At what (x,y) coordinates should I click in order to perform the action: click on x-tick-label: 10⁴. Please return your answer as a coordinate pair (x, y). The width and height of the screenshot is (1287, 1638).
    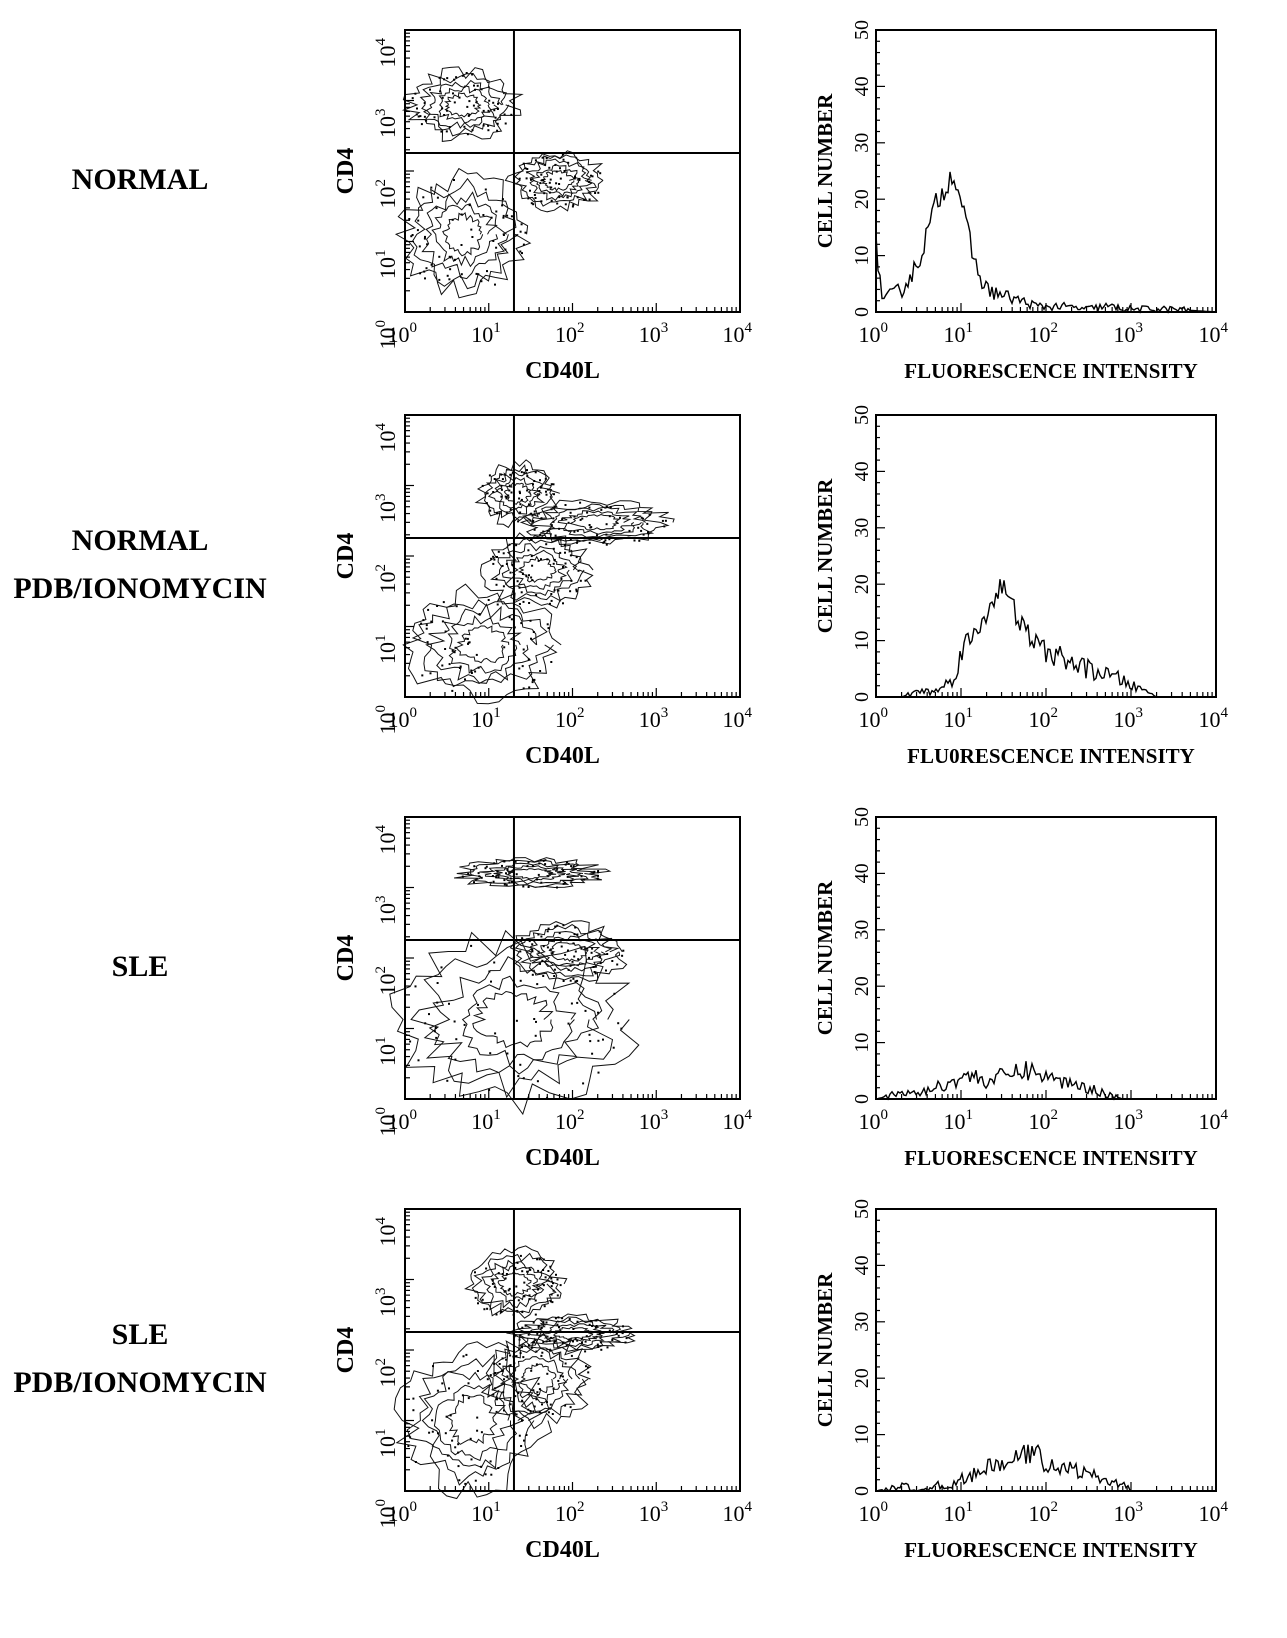
    Looking at the image, I should click on (738, 1512).